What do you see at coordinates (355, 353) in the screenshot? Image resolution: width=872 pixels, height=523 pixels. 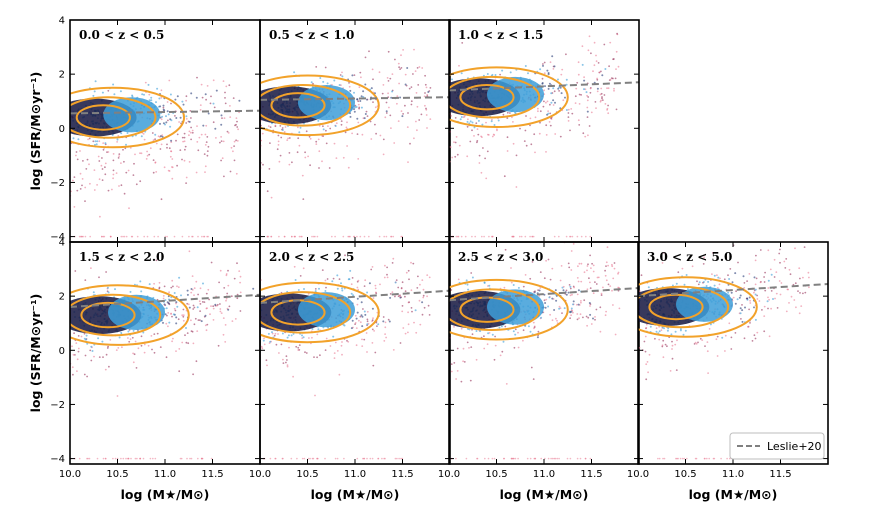 I see `panel-5: 2.0 < z < 2.5` at bounding box center [355, 353].